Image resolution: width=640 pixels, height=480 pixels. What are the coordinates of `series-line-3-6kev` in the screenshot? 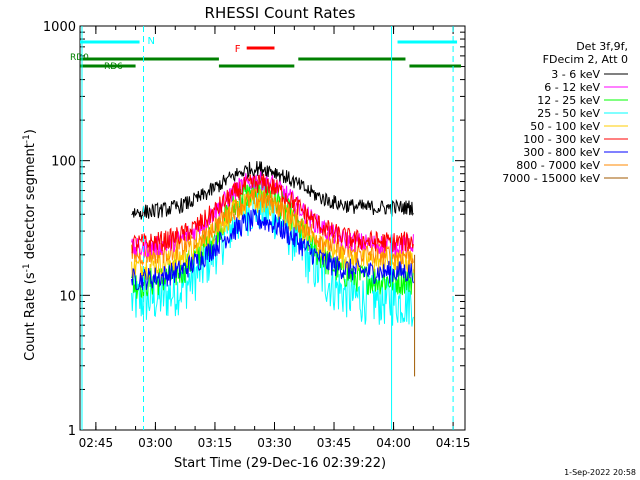 It's located at (272, 190).